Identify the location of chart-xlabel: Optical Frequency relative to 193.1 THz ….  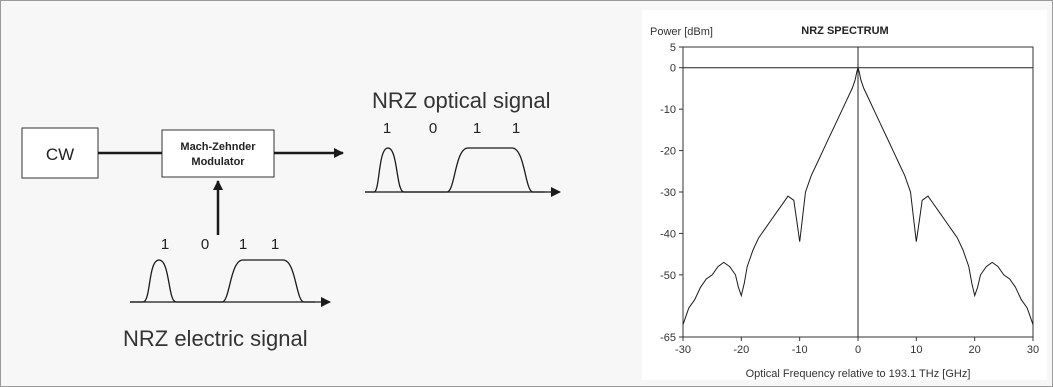
(858, 374).